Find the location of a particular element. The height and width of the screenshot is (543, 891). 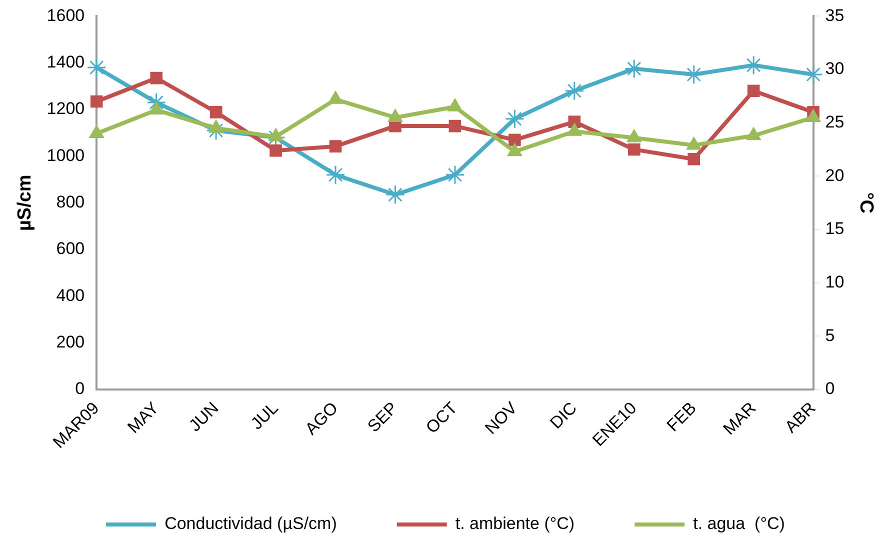

y-tick-label: 400 is located at coordinates (70, 295).